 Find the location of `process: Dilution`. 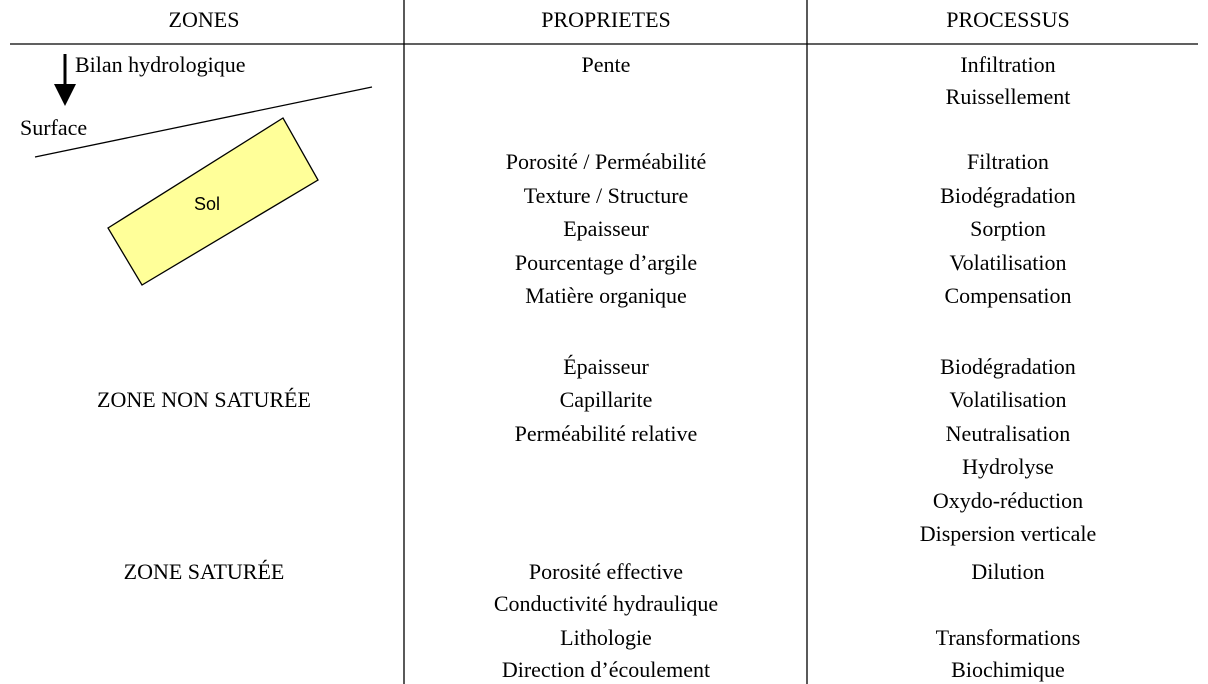

process: Dilution is located at coordinates (1007, 571).